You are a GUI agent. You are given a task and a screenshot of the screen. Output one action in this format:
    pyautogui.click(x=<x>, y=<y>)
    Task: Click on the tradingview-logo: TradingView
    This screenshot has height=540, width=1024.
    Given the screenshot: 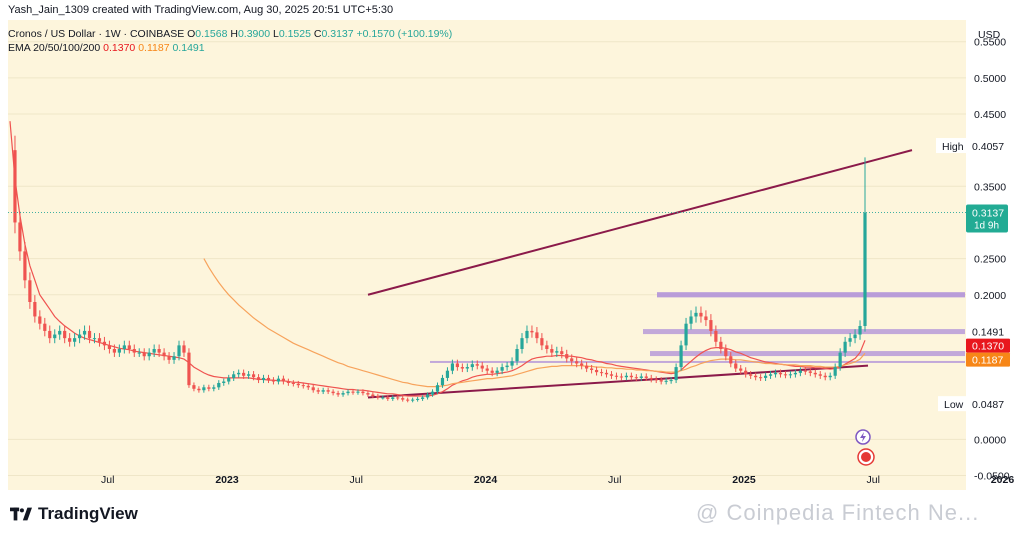 What is the action you would take?
    pyautogui.click(x=74, y=514)
    